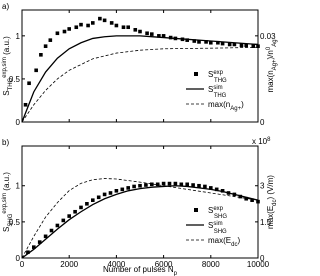  Describe the element at coordinates (269, 48) in the screenshot. I see `text-part: 0` at that location.